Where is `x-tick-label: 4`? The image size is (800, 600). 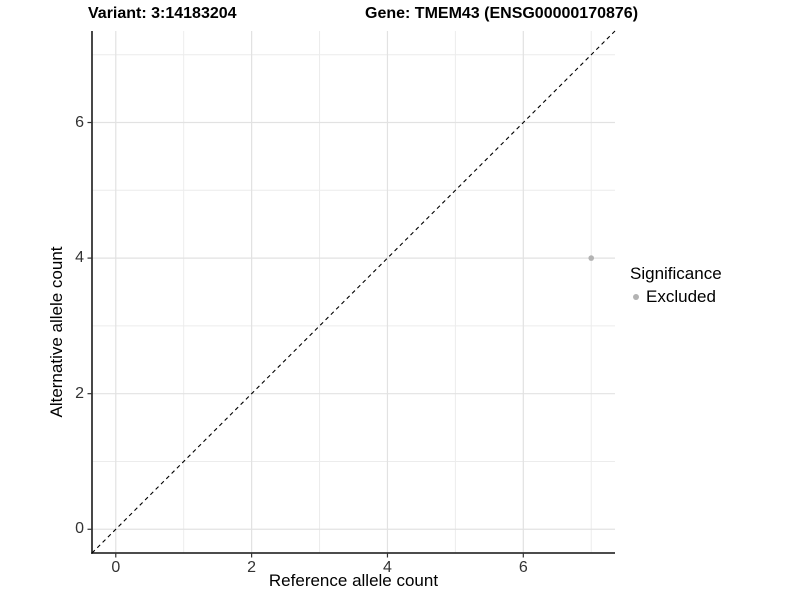 x-tick-label: 4 is located at coordinates (387, 567).